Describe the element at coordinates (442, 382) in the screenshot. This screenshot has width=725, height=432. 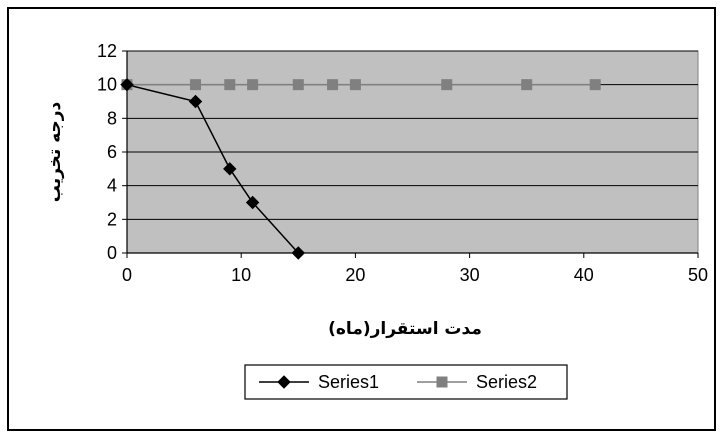
I see `legend-marker-series2` at that location.